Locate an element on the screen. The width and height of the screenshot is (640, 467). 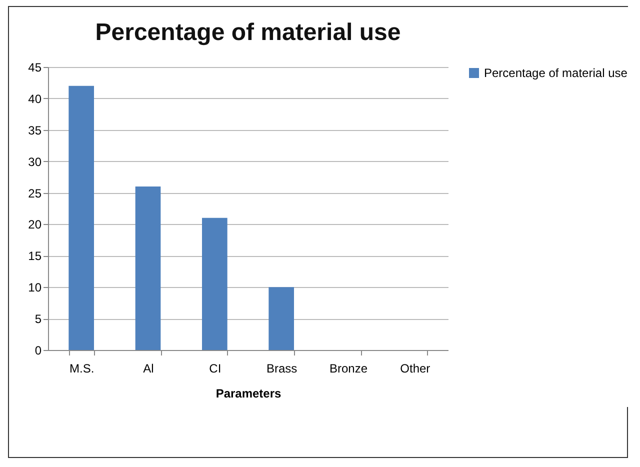
y-tick-label: 40 is located at coordinates (35, 99).